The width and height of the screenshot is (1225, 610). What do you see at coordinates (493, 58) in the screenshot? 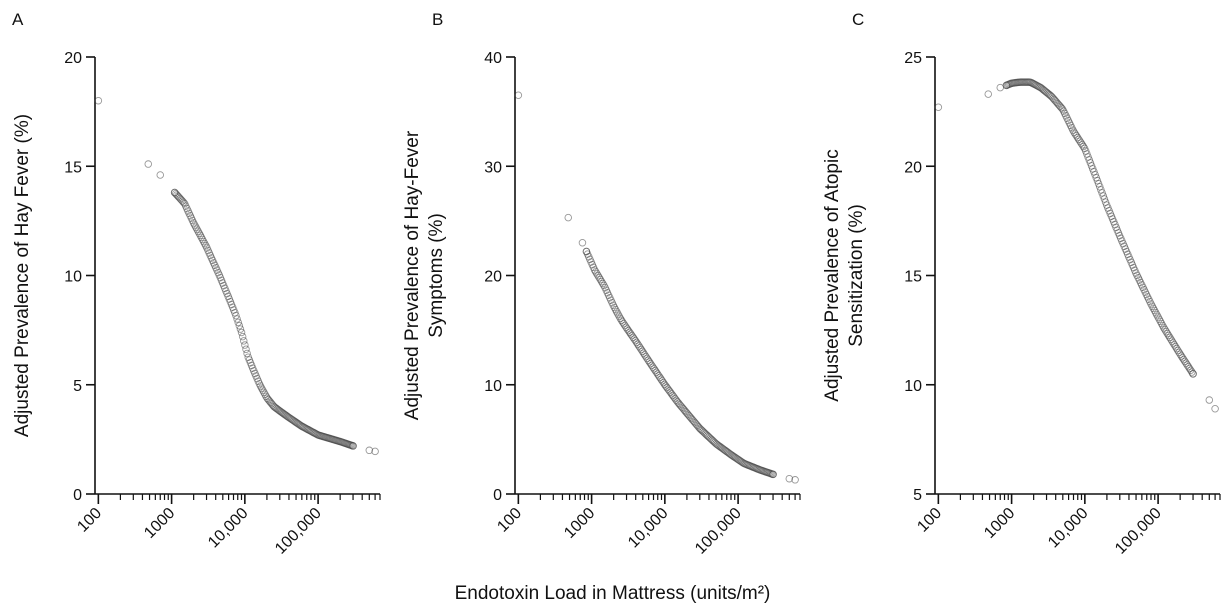
I see `y-tick-label: 40` at bounding box center [493, 58].